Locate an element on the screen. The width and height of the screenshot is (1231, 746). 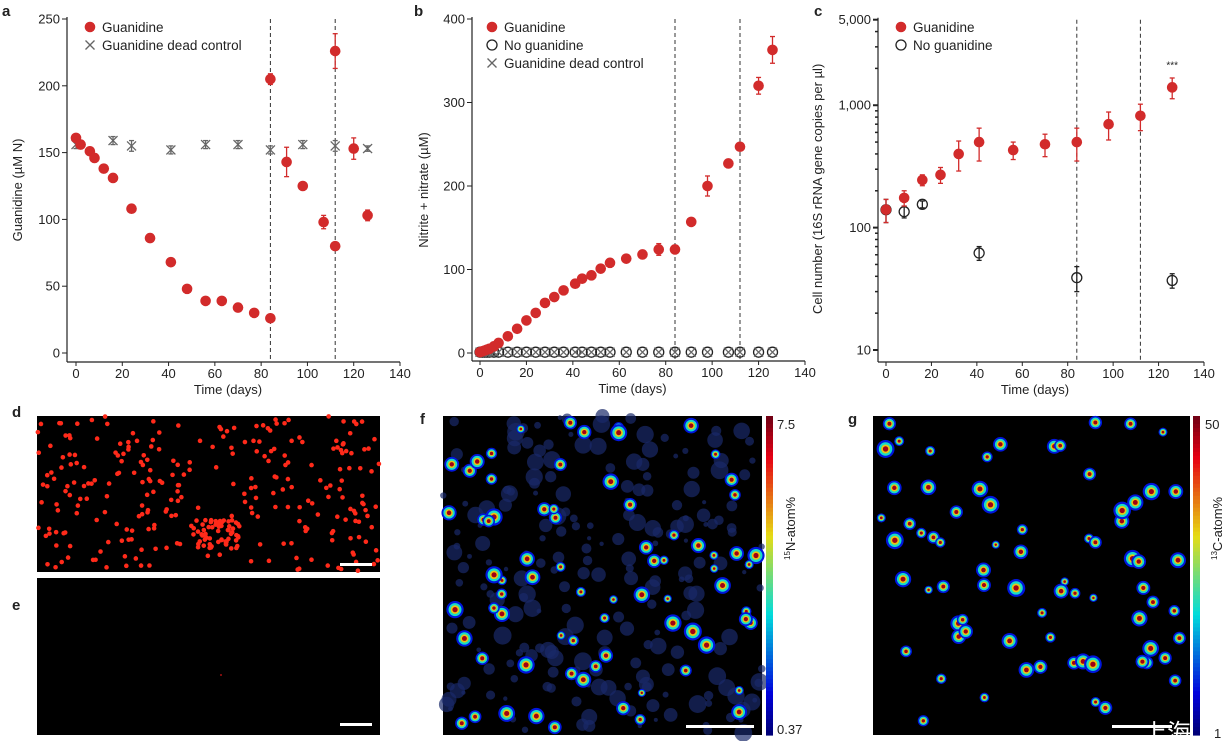
y-axis-title: Nitrite + nitrate (µM) is located at coordinates (423, 189).